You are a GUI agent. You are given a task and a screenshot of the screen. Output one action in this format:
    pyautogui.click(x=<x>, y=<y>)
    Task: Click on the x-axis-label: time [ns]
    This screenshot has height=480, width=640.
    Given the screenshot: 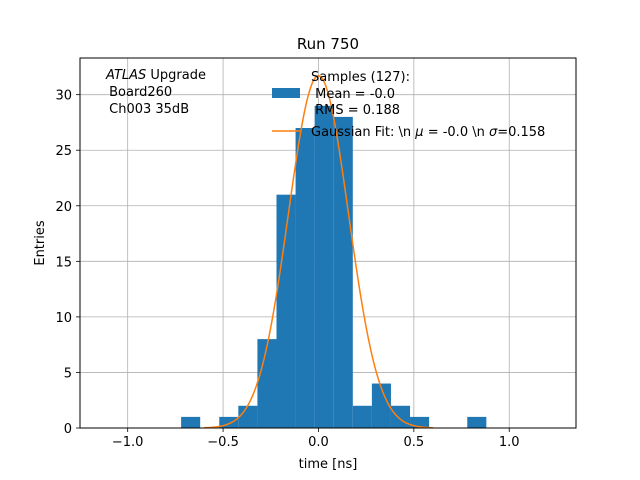 What is the action you would take?
    pyautogui.click(x=328, y=464)
    